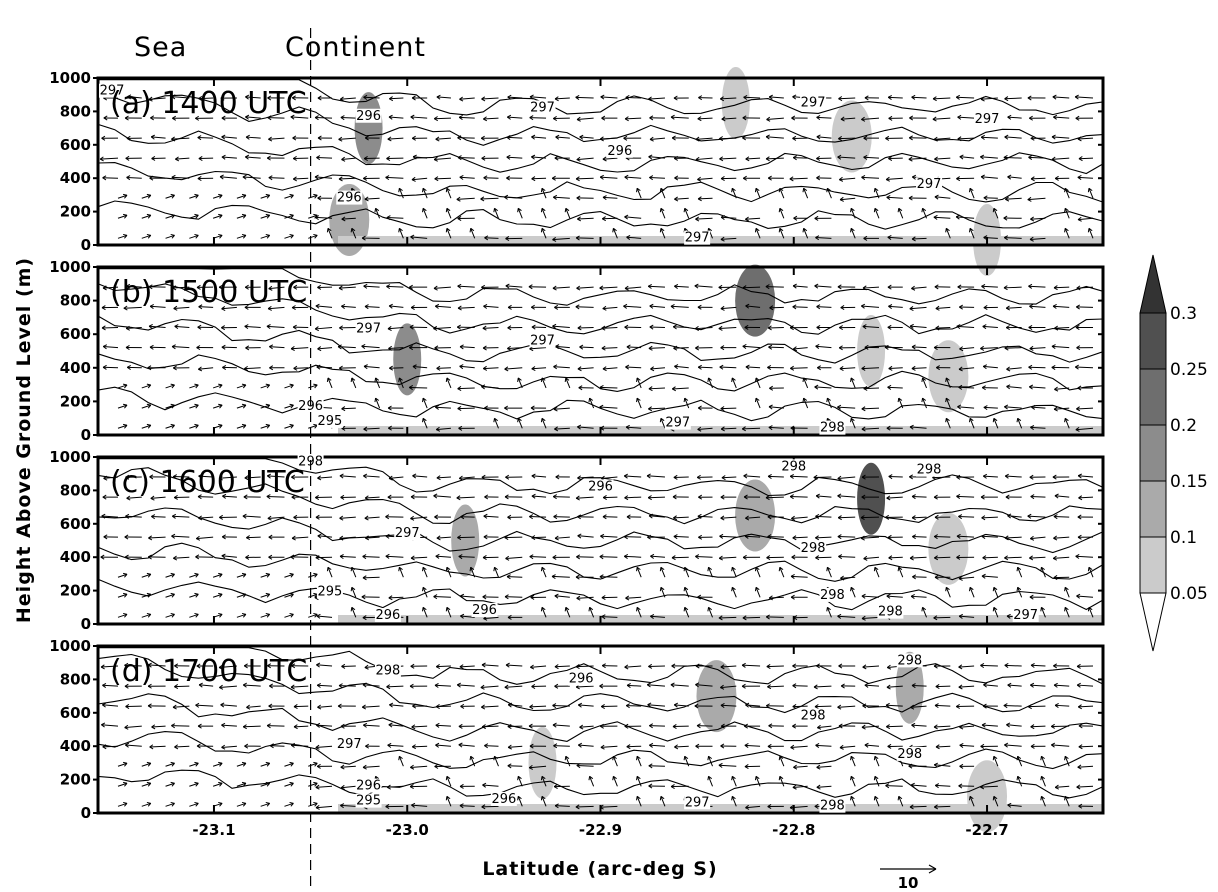  What do you see at coordinates (813, 102) in the screenshot?
I see `contour-label-bg` at bounding box center [813, 102].